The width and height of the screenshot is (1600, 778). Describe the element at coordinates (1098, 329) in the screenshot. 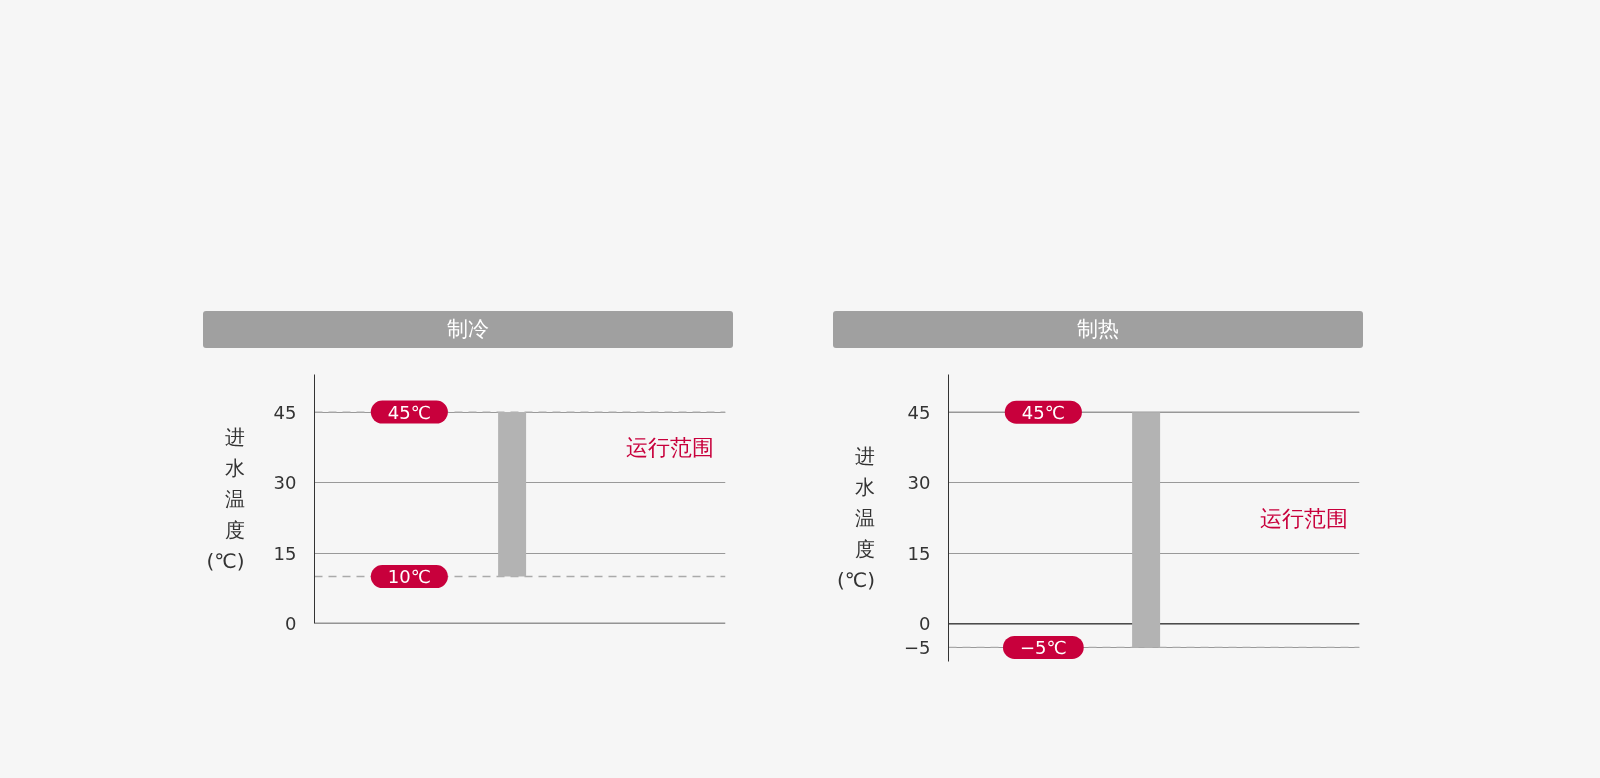

I see `chart-title: 制热` at that location.